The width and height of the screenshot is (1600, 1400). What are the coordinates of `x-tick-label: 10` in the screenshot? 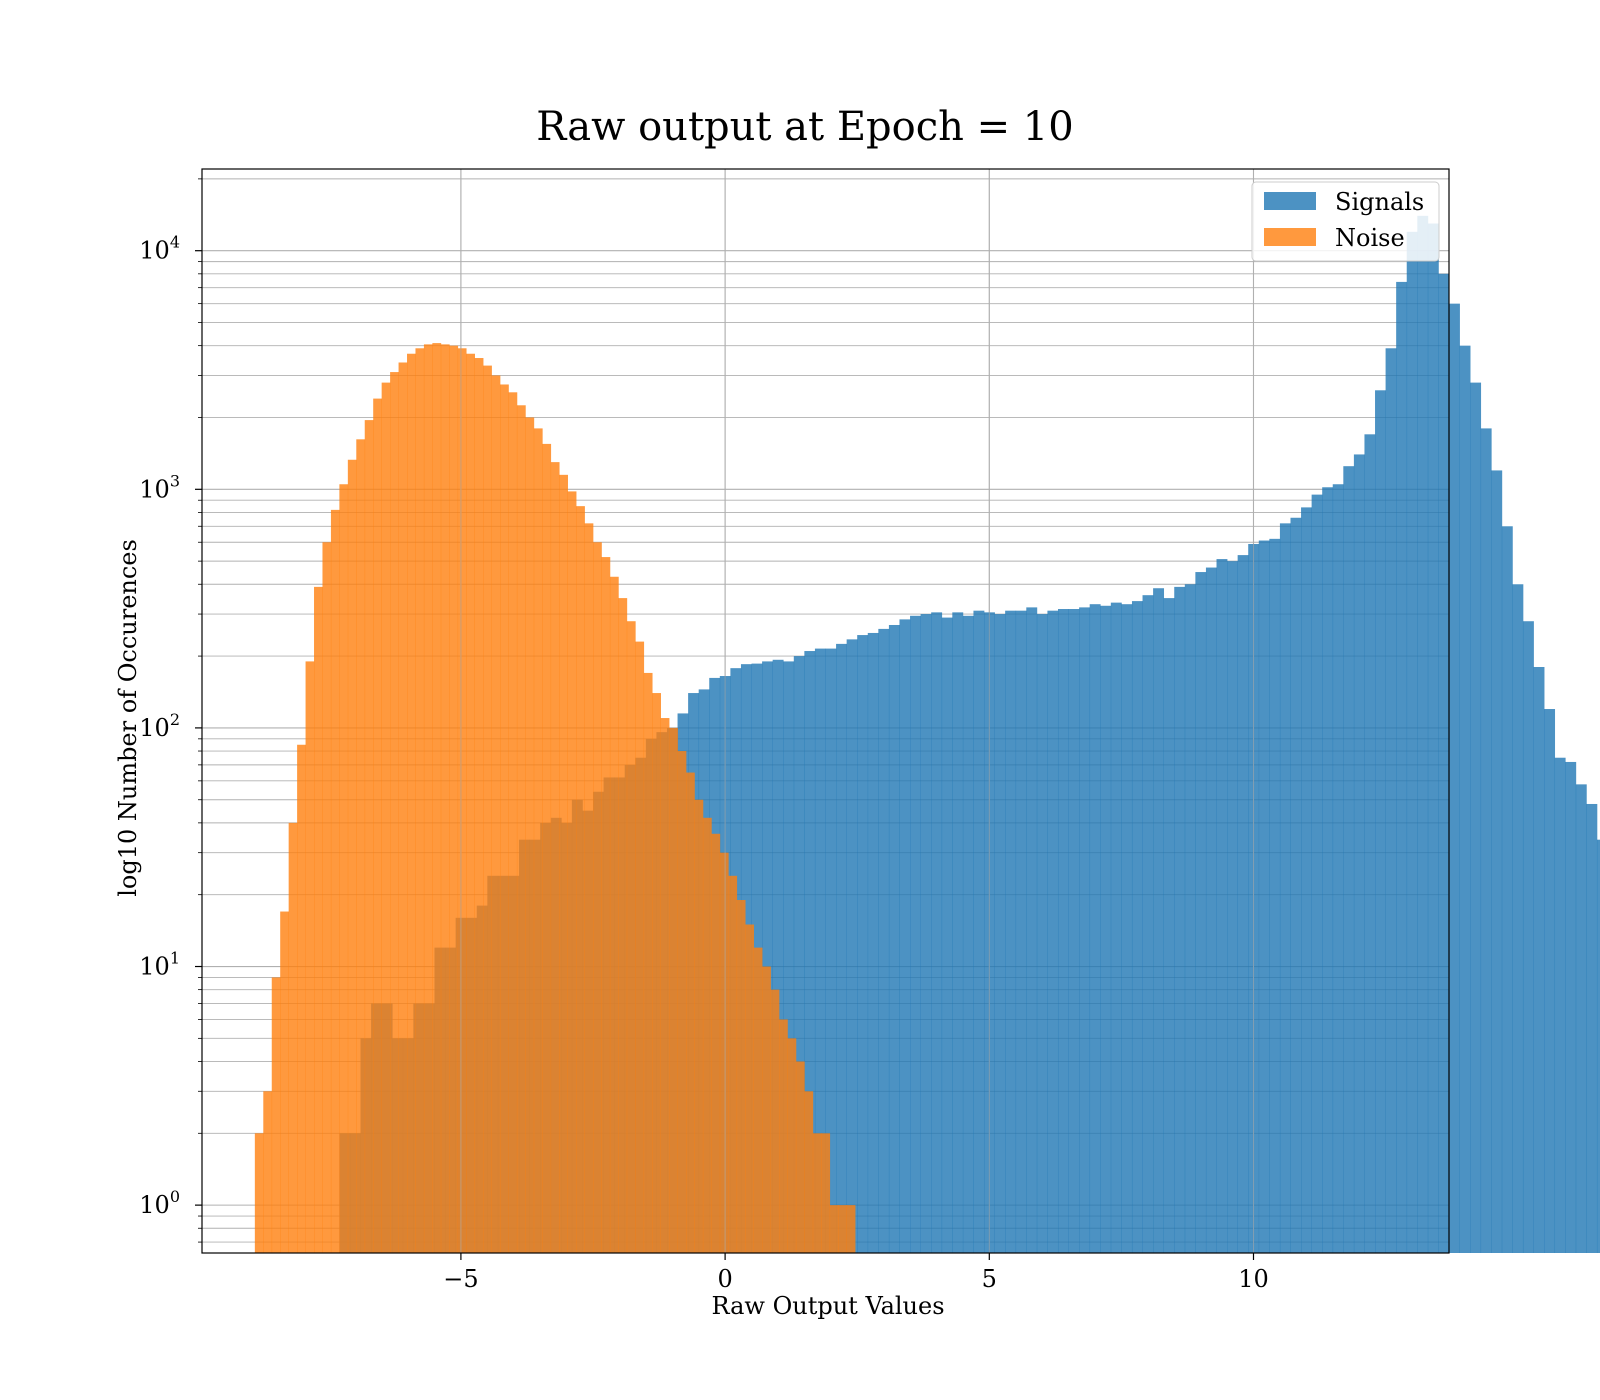 It's located at (1253, 1279).